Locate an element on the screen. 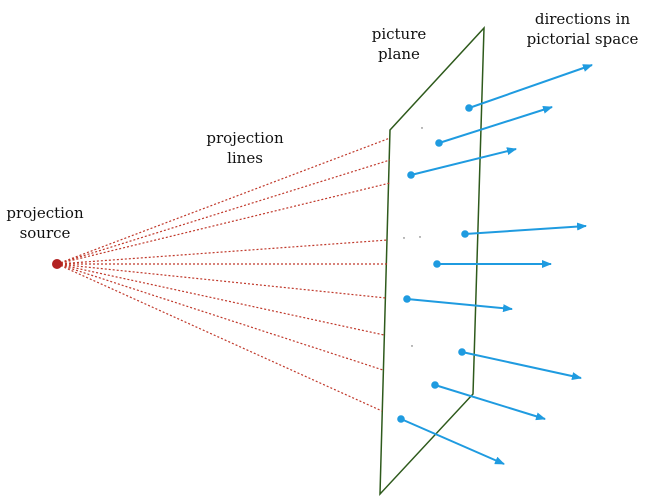 This screenshot has width=645, height=499. projection-source-label-line1: projection is located at coordinates (45, 213).